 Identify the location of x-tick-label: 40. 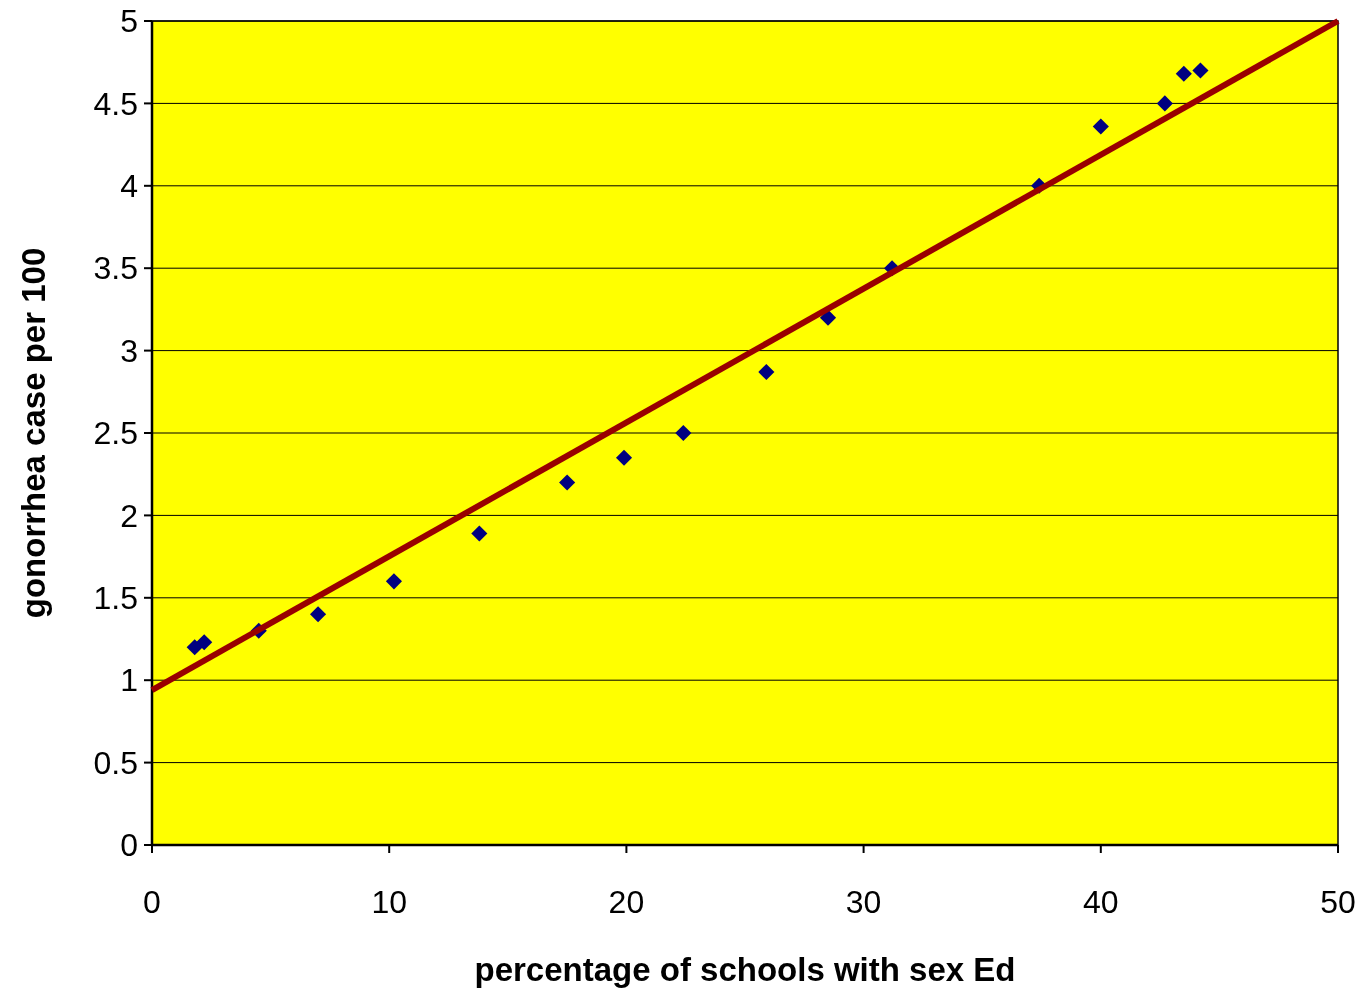
(1101, 902).